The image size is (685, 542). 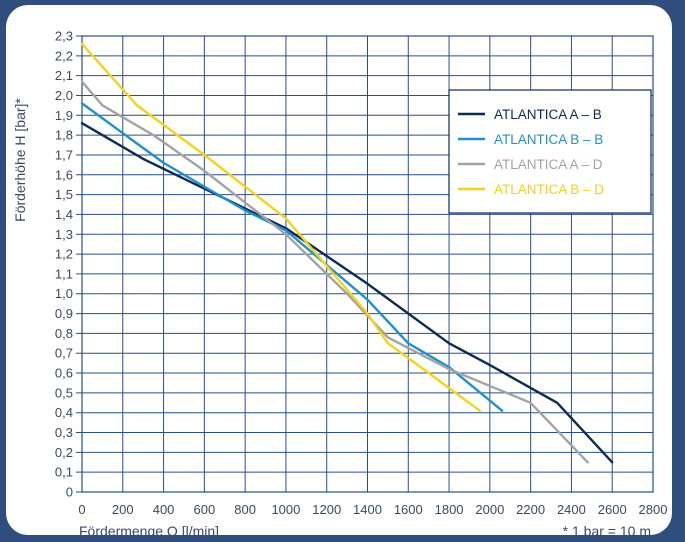 What do you see at coordinates (164, 509) in the screenshot?
I see `x-tick-label: 400` at bounding box center [164, 509].